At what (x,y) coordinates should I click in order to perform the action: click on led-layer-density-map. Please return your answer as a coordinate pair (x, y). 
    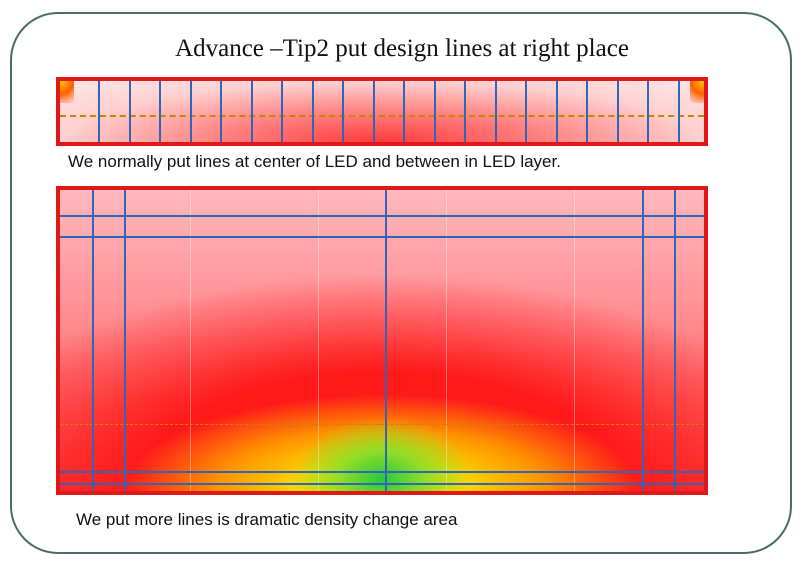
    Looking at the image, I should click on (382, 111).